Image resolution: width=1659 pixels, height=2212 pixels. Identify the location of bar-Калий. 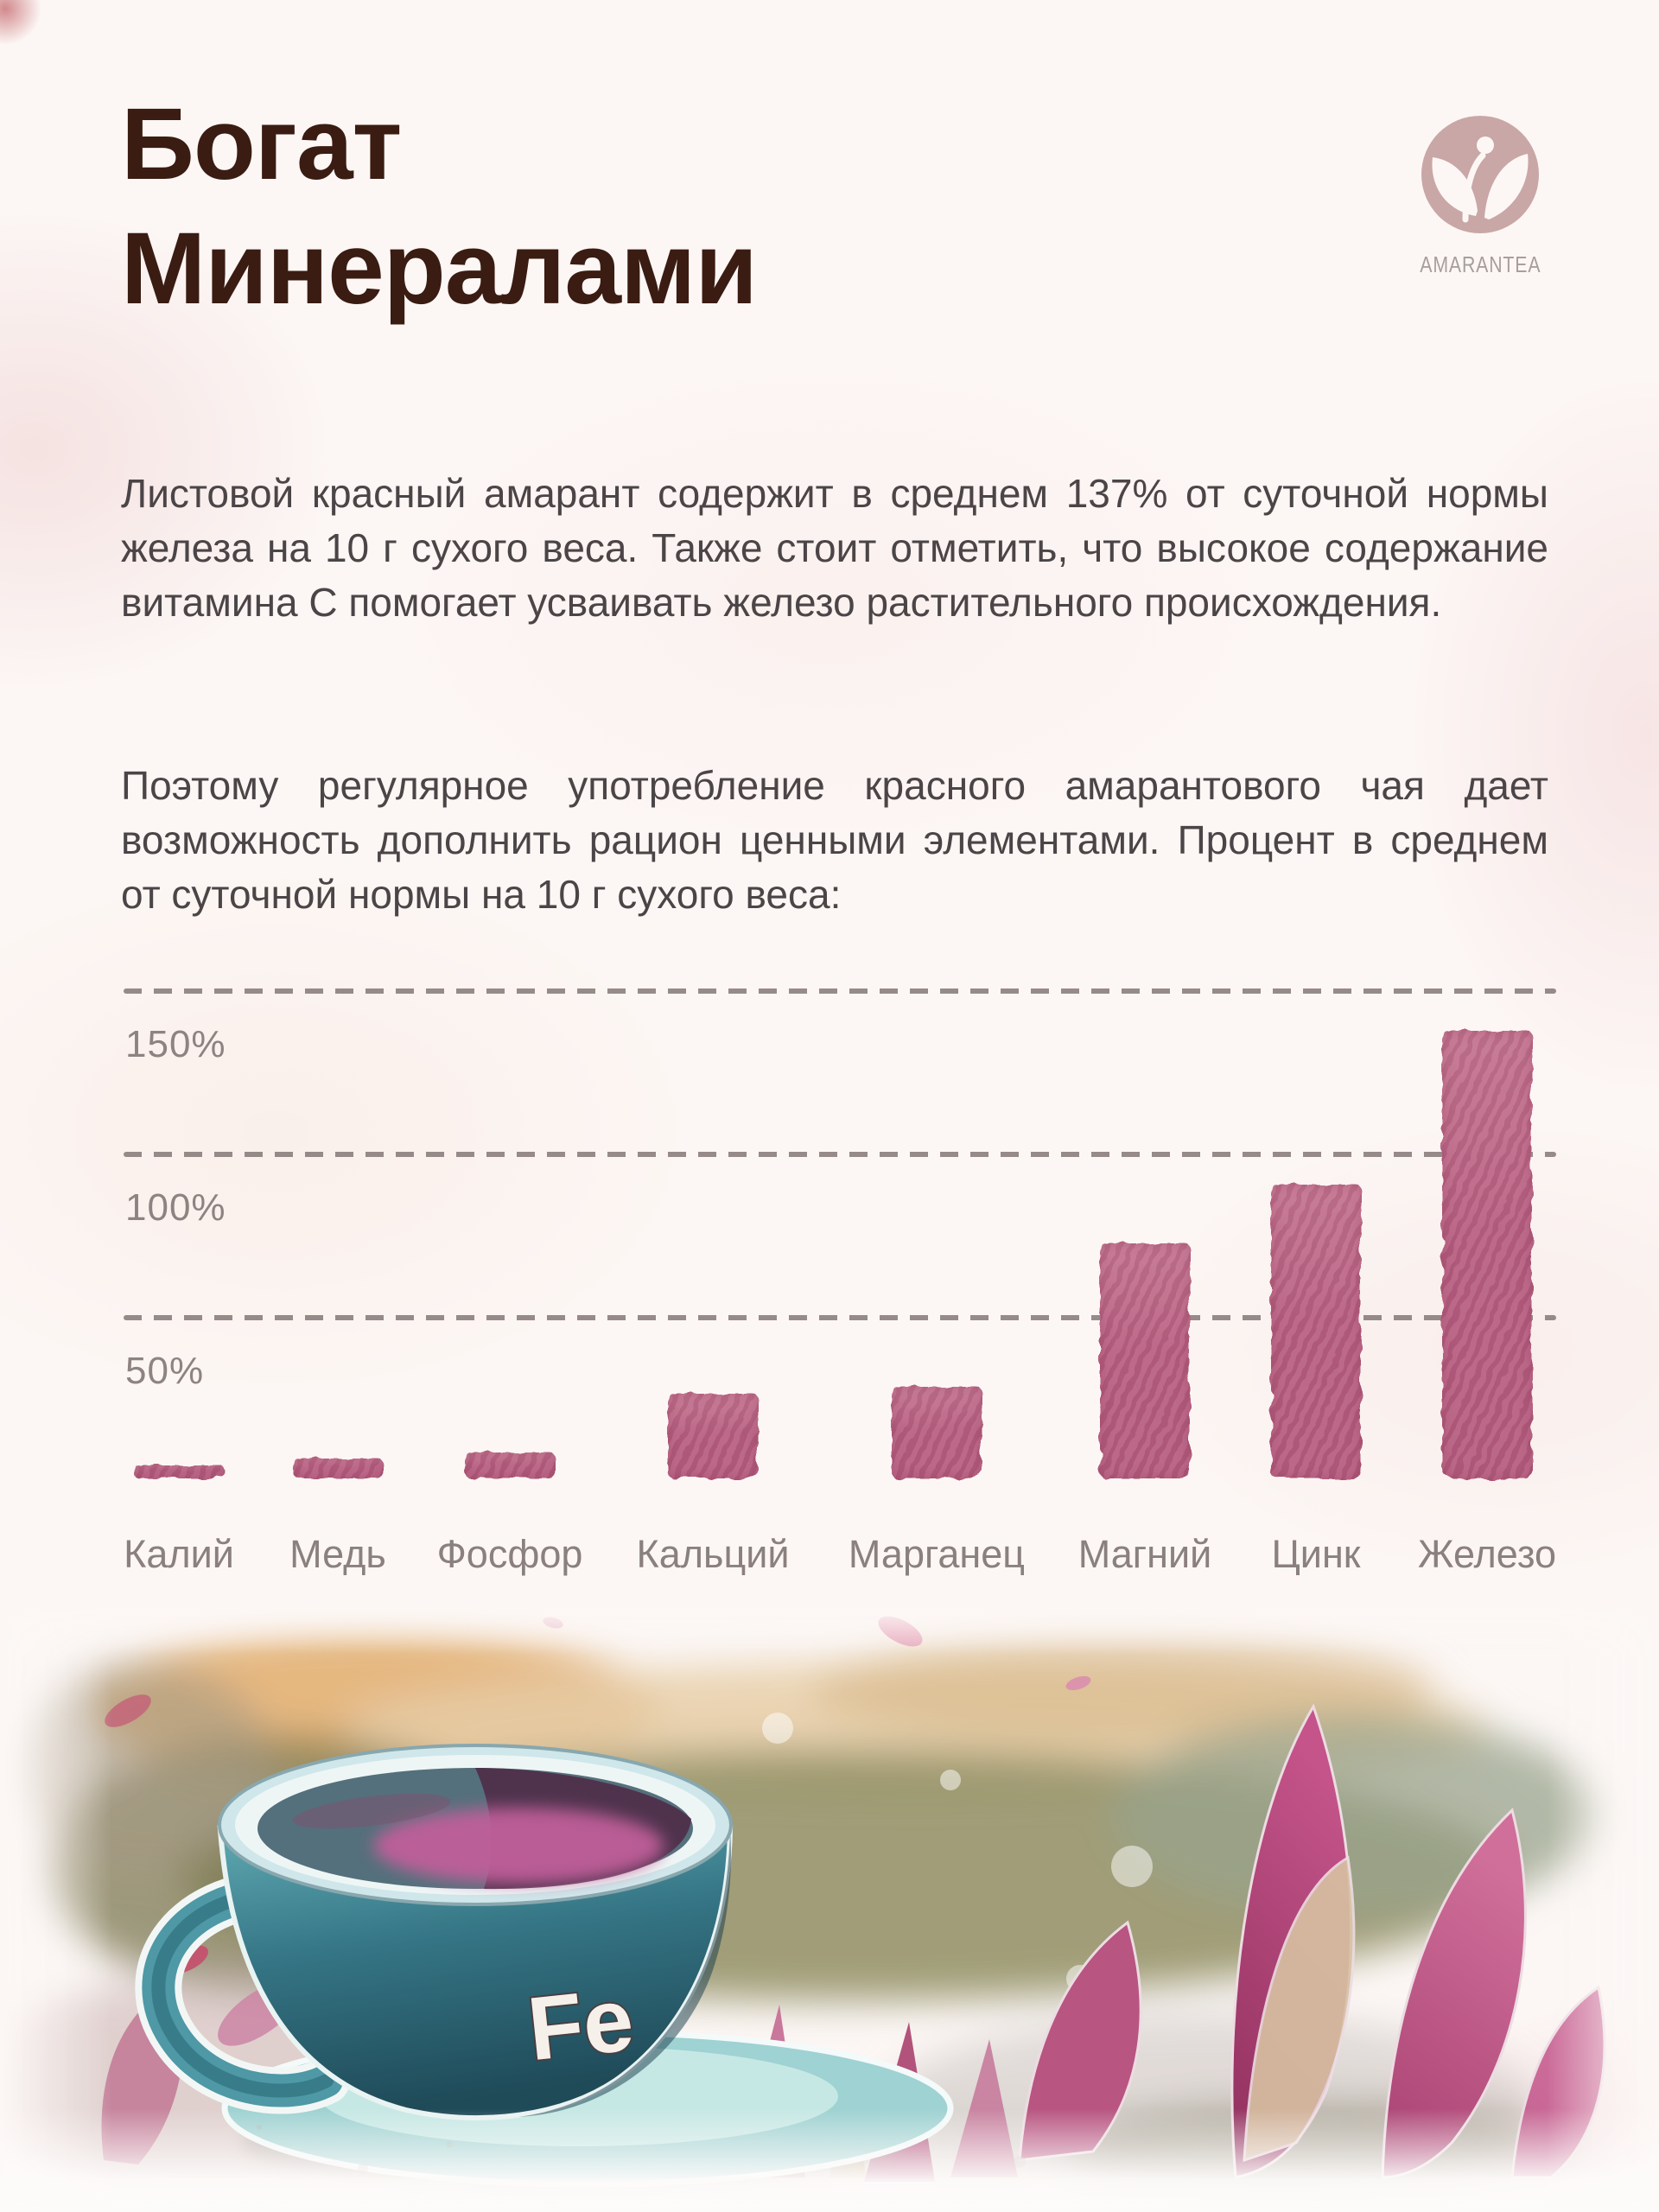
(179, 1471).